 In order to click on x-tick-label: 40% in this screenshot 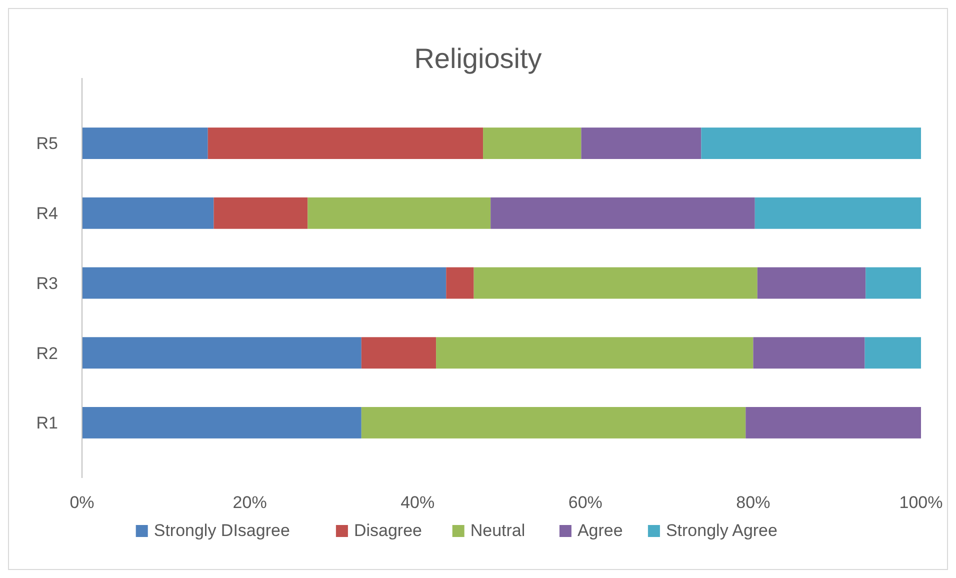, I will do `click(417, 502)`.